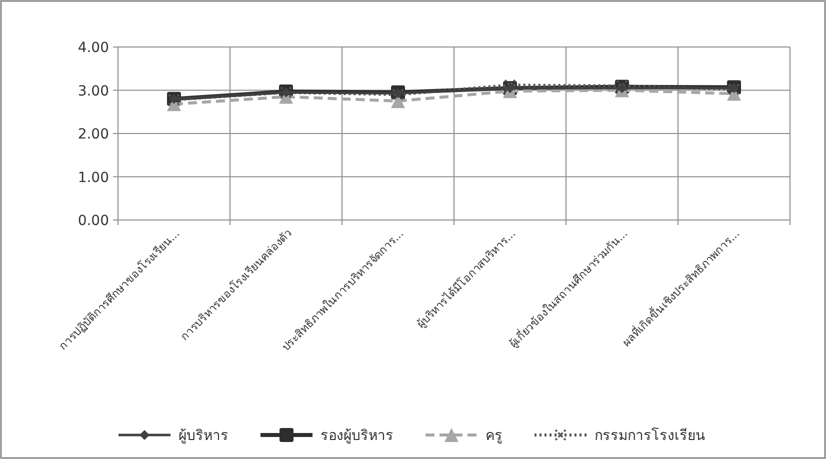  What do you see at coordinates (494, 436) in the screenshot?
I see `legend-label: ครู` at bounding box center [494, 436].